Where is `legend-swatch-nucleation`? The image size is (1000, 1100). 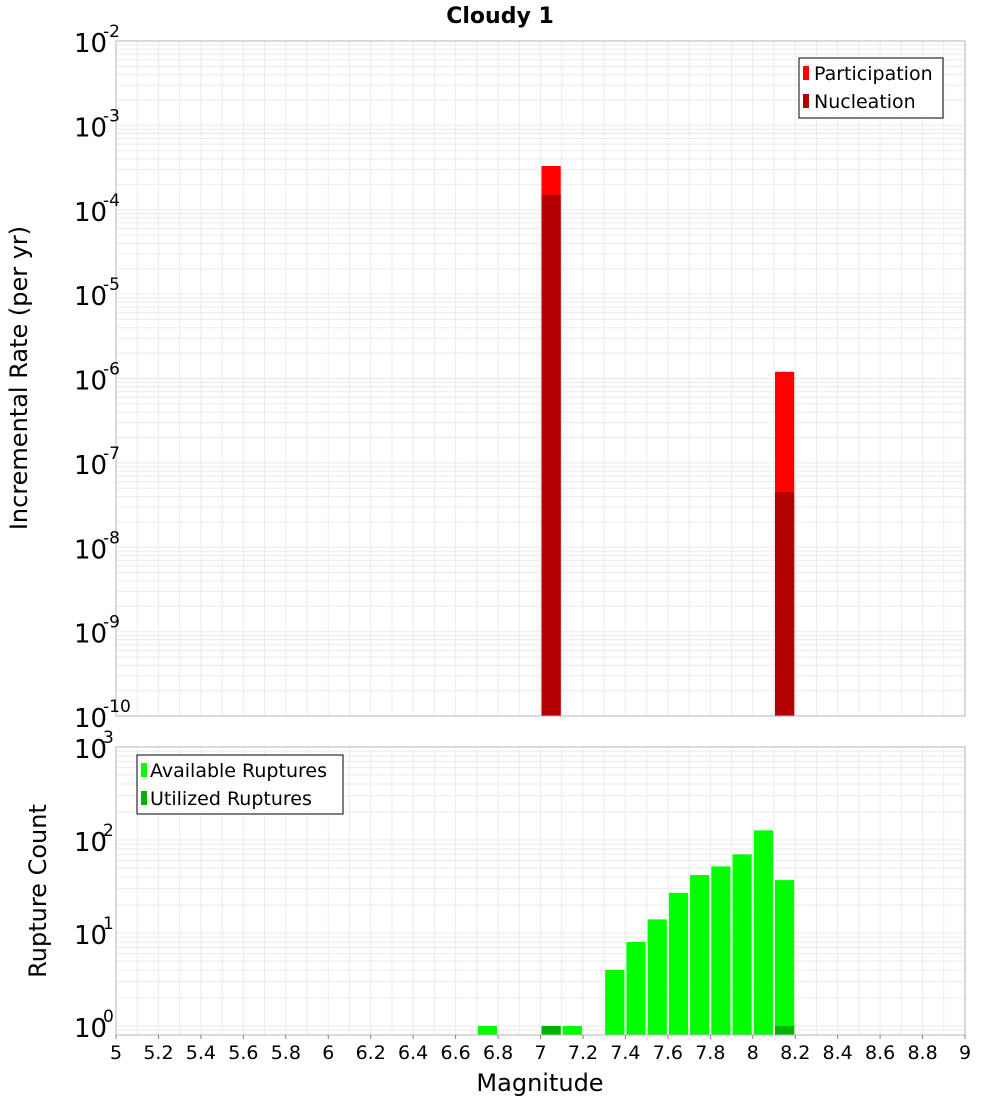
legend-swatch-nucleation is located at coordinates (806, 101).